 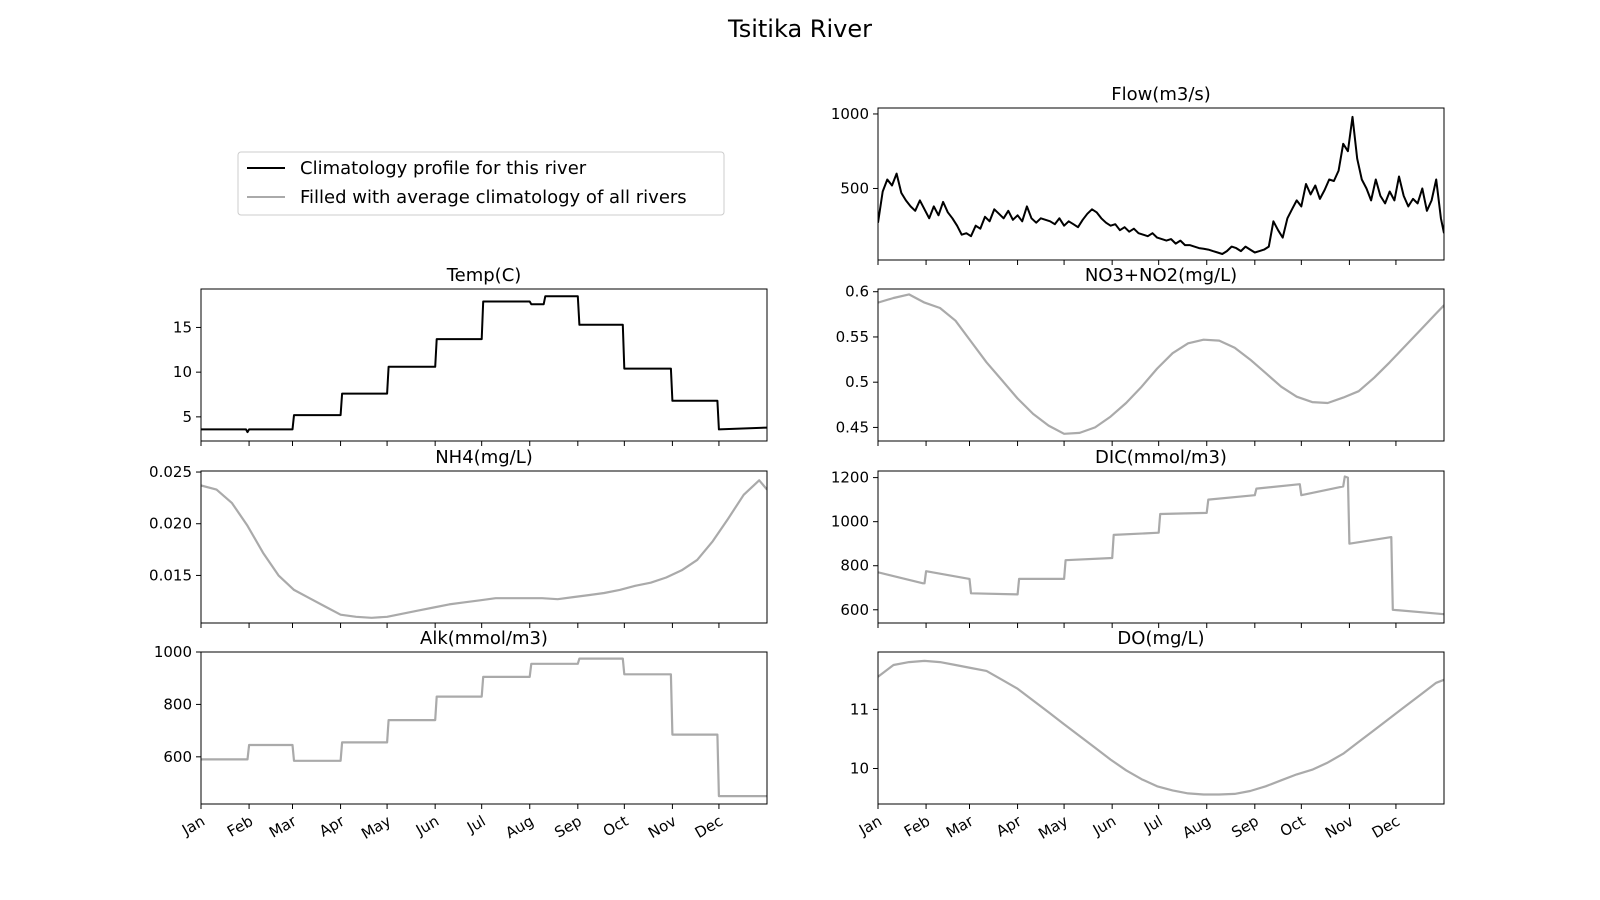 I want to click on xtick-label-do-mg-l: Mar, so click(x=960, y=826).